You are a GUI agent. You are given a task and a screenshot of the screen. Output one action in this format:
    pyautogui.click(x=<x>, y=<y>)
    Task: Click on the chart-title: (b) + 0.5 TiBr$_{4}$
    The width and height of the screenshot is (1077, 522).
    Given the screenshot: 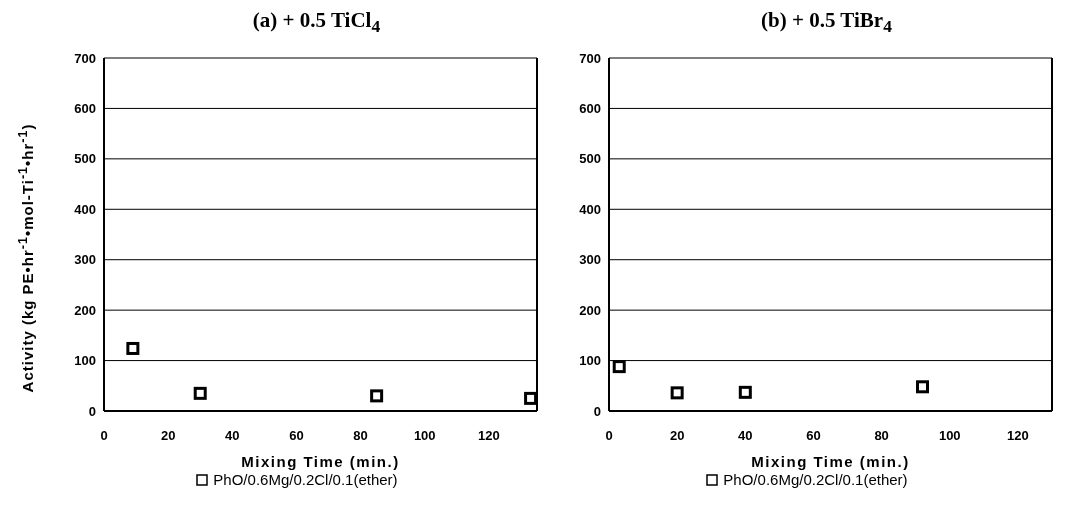 What is the action you would take?
    pyautogui.click(x=826, y=23)
    